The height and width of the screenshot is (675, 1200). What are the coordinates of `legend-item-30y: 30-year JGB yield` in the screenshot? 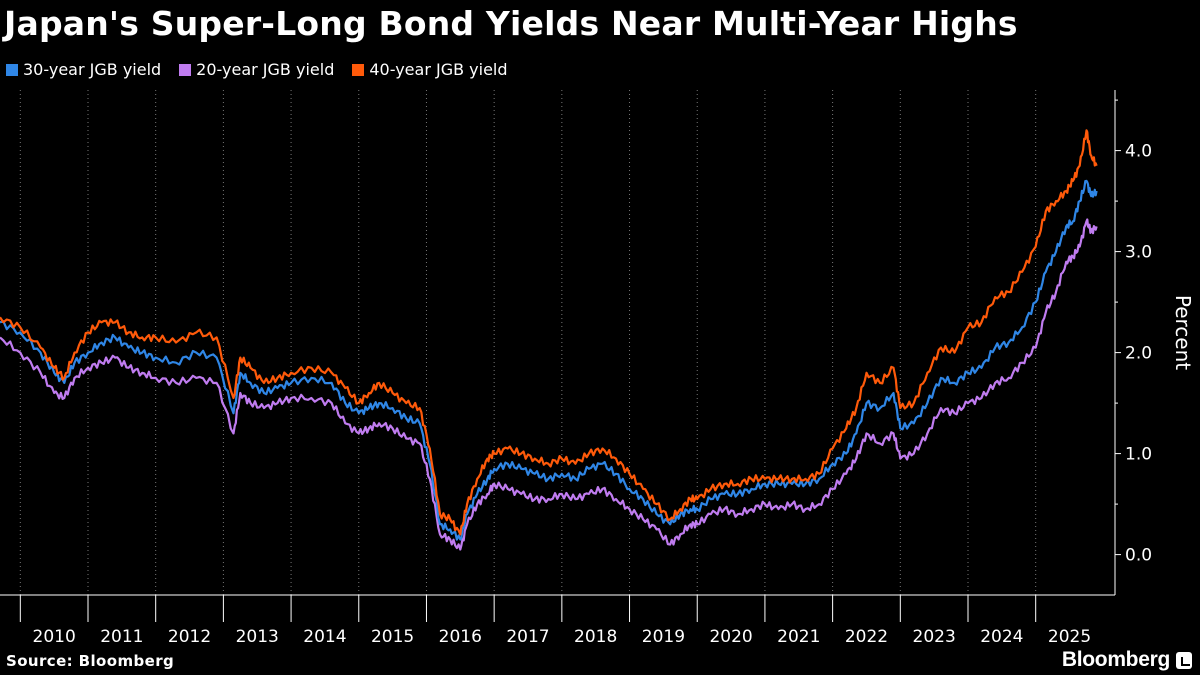 It's located at (83, 69).